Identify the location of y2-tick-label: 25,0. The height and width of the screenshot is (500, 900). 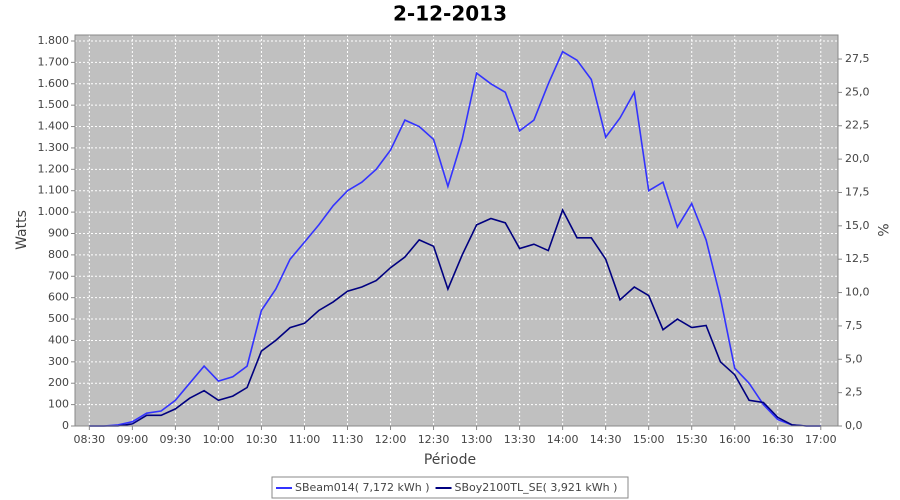
(857, 91).